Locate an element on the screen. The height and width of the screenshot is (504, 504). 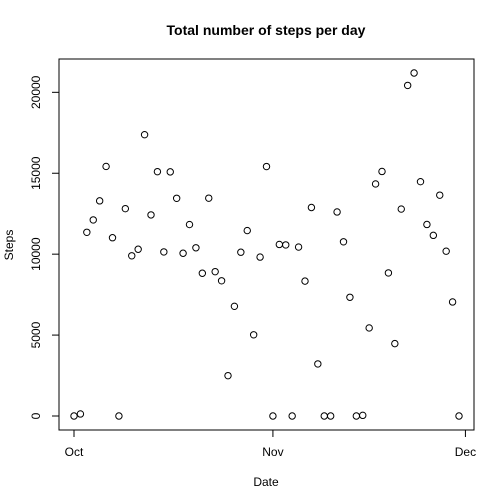
y-axis: 0 5000 10000 15000 20000 is located at coordinates (44, 247).